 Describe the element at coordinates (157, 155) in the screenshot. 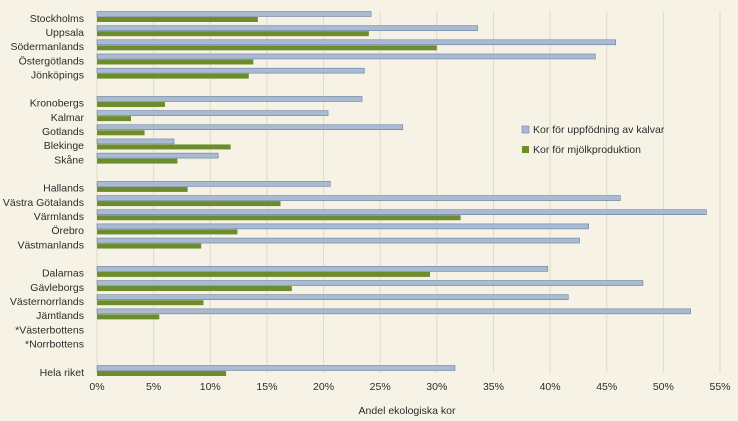

I see `bar-calves-skane` at that location.